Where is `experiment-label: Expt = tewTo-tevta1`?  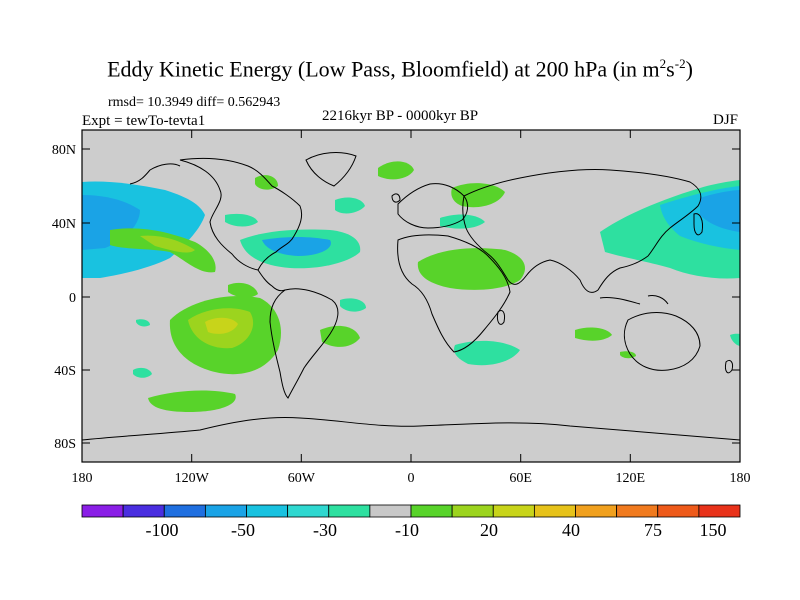 experiment-label: Expt = tewTo-tevta1 is located at coordinates (144, 121).